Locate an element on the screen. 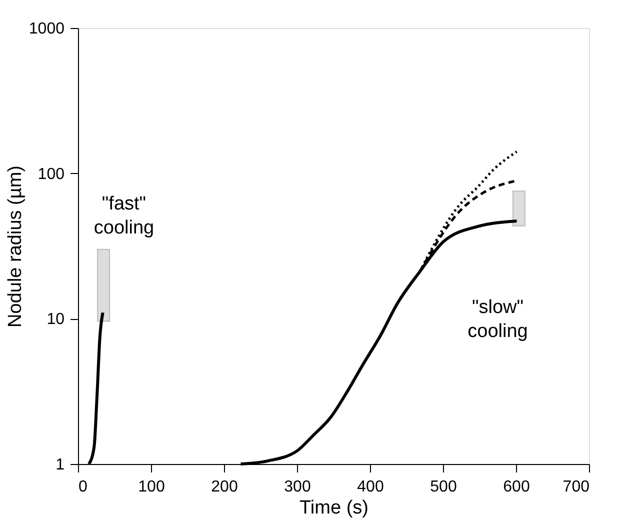 This screenshot has height=525, width=631. y-tick-label: 1 is located at coordinates (60, 465).